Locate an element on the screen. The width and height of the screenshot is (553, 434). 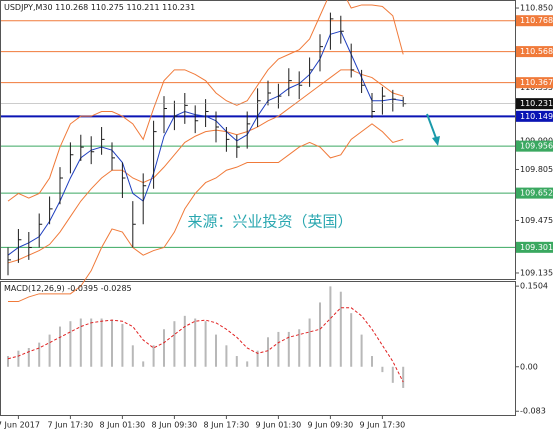
macd-header: MACD(12,26,9) -0.0395 -0.0285 is located at coordinates (68, 288).